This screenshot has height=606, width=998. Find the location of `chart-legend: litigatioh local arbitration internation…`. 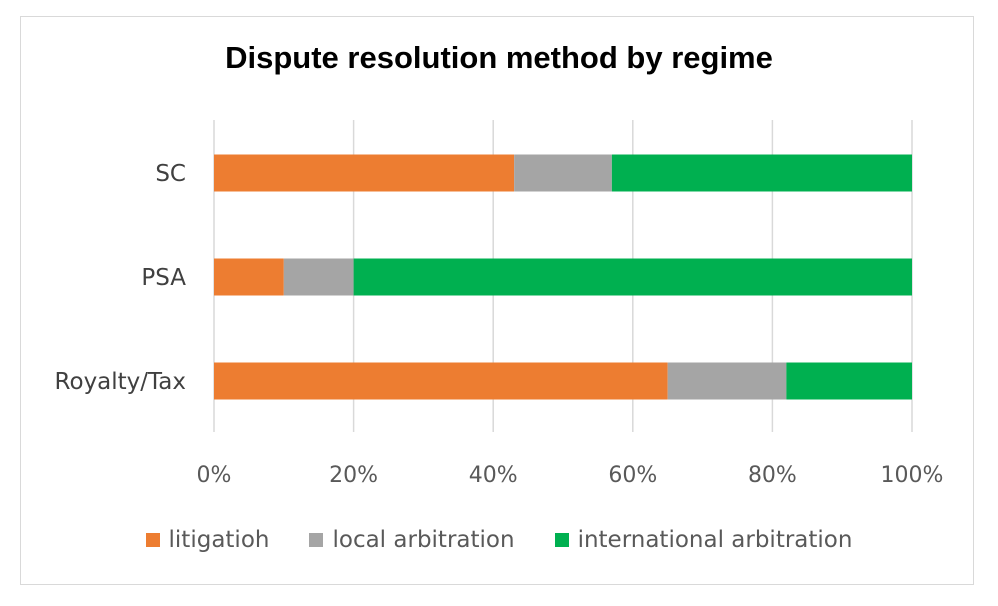

chart-legend: litigatioh local arbitration internation… is located at coordinates (499, 540).